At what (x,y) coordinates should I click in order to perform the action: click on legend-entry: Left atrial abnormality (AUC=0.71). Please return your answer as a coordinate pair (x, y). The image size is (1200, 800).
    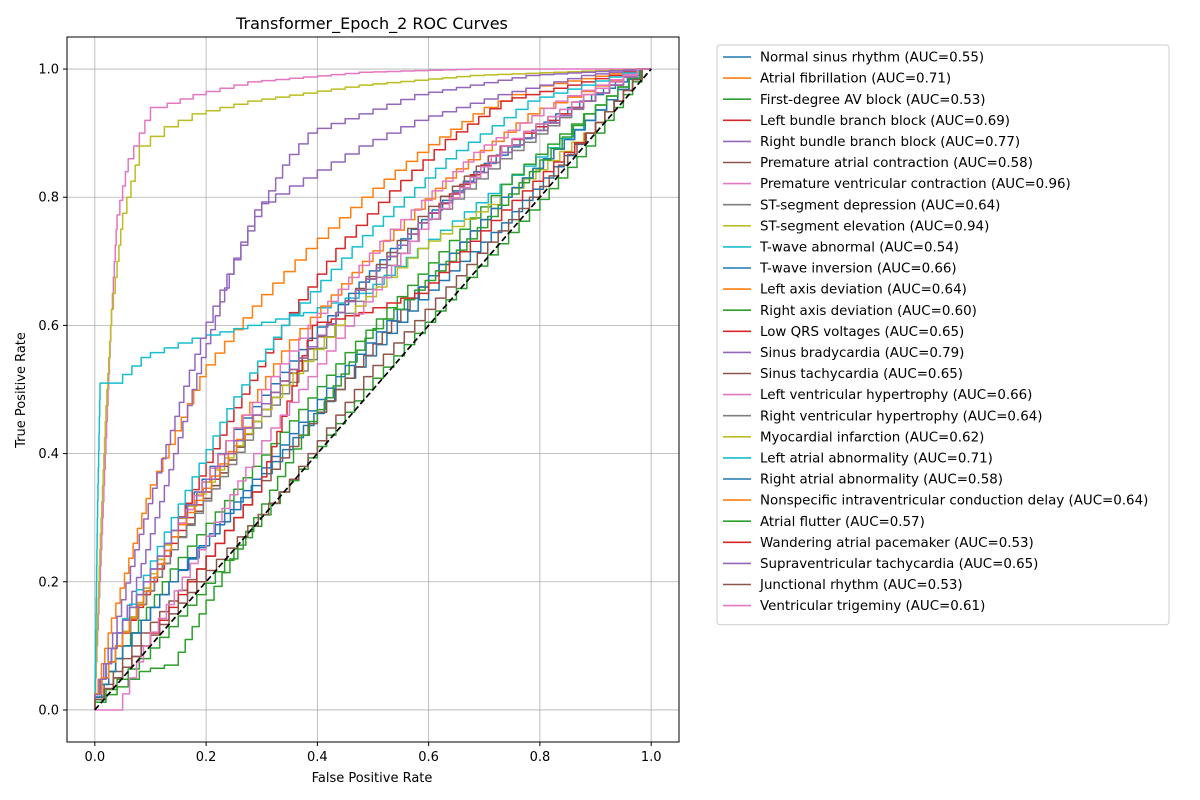
    Looking at the image, I should click on (876, 459).